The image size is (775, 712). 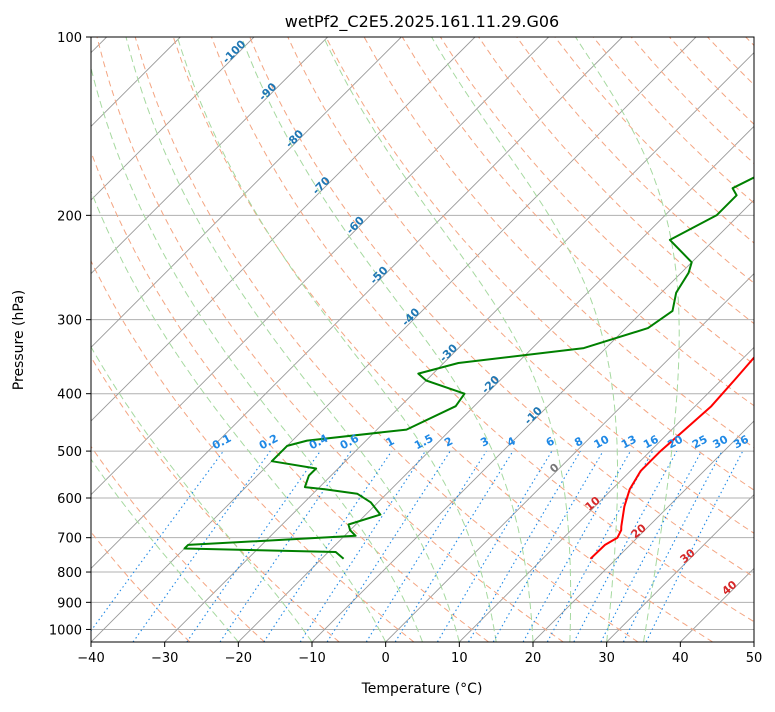 What do you see at coordinates (69, 452) in the screenshot?
I see `y-tick-label: 500` at bounding box center [69, 452].